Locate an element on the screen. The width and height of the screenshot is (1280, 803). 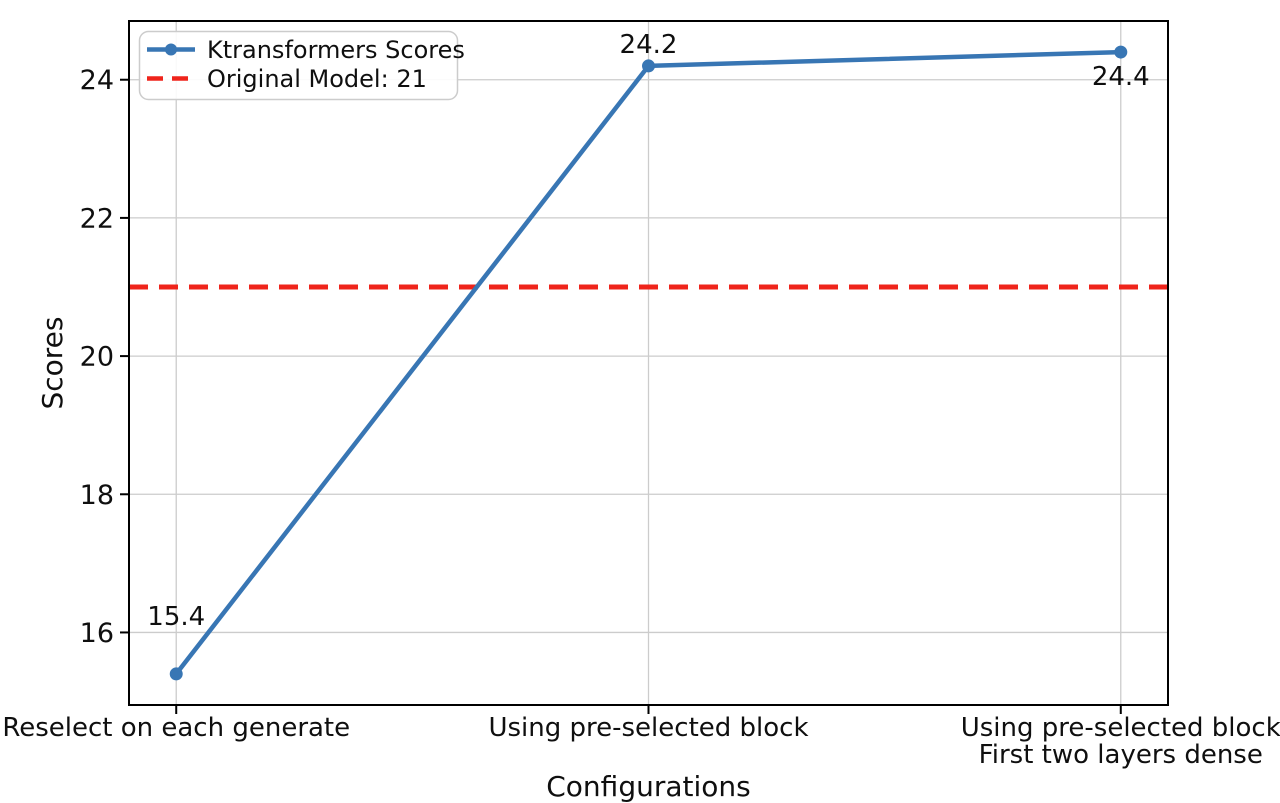
data-point-label: 24.4 is located at coordinates (1121, 77).